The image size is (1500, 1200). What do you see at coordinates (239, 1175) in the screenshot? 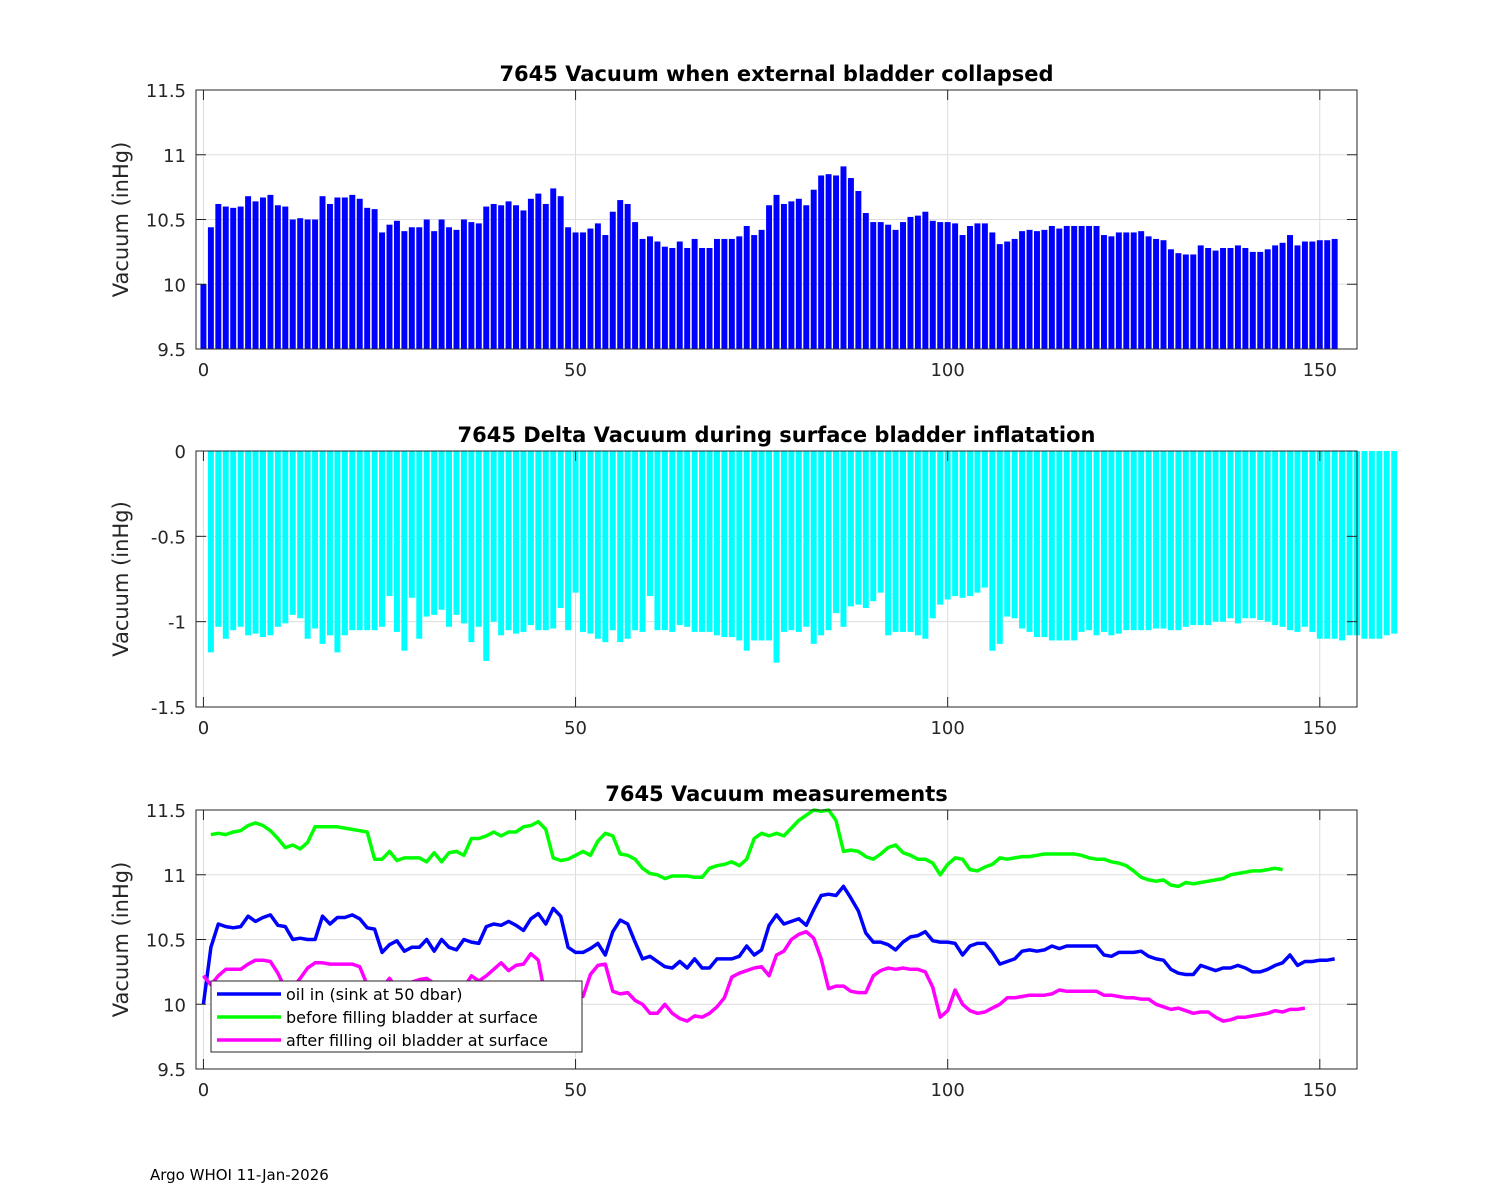
I see `footer-credit: Argo WHOI 11-Jan-2026` at bounding box center [239, 1175].